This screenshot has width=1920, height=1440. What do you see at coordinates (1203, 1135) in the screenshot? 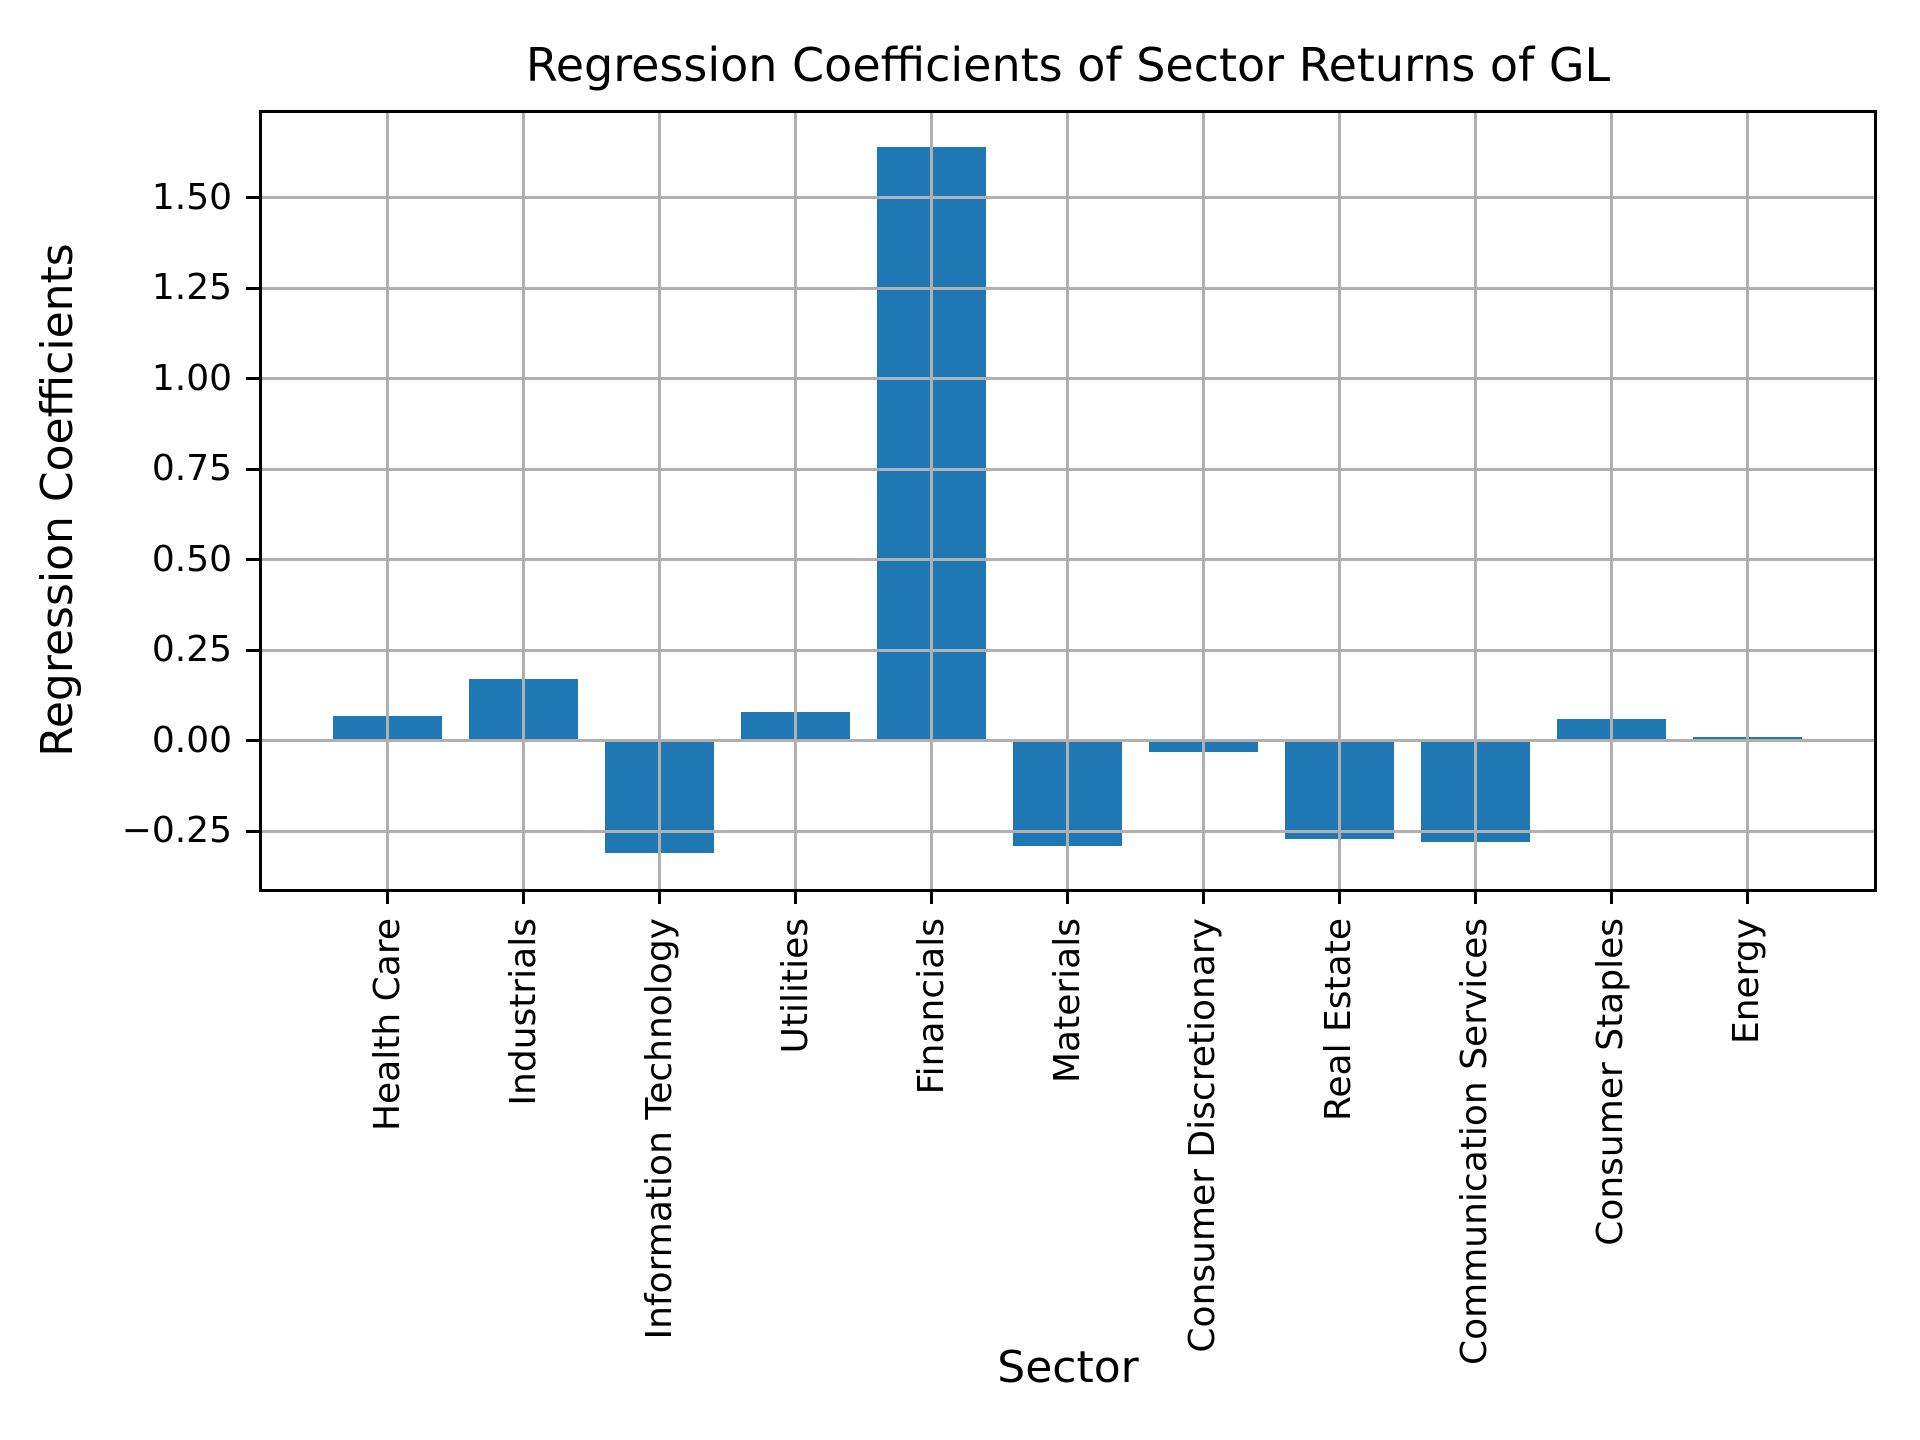
I see `x-tick-label: Consumer Discretionary` at bounding box center [1203, 1135].